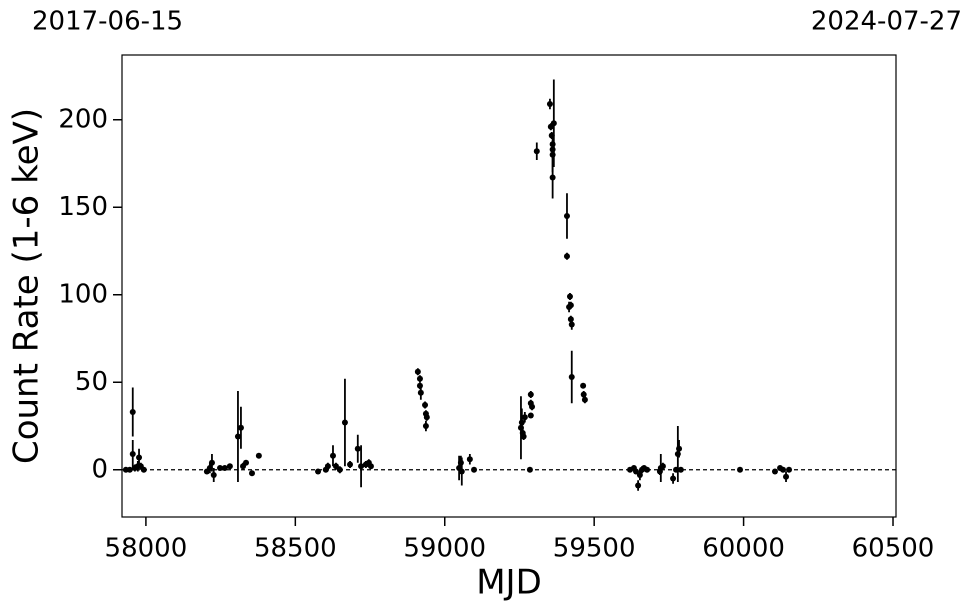 The height and width of the screenshot is (613, 974). What do you see at coordinates (509, 583) in the screenshot?
I see `x-axis-label: MJD` at bounding box center [509, 583].